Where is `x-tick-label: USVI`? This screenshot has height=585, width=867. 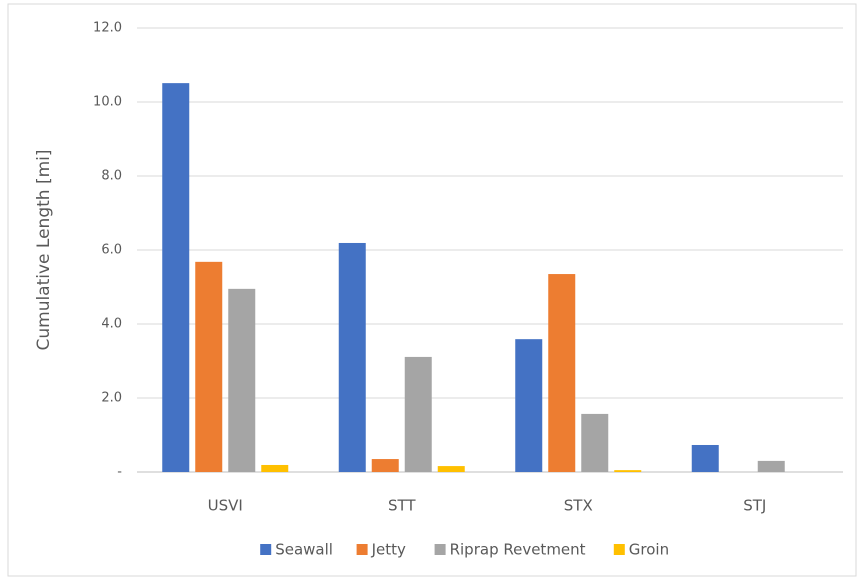 x-tick-label: USVI is located at coordinates (225, 506).